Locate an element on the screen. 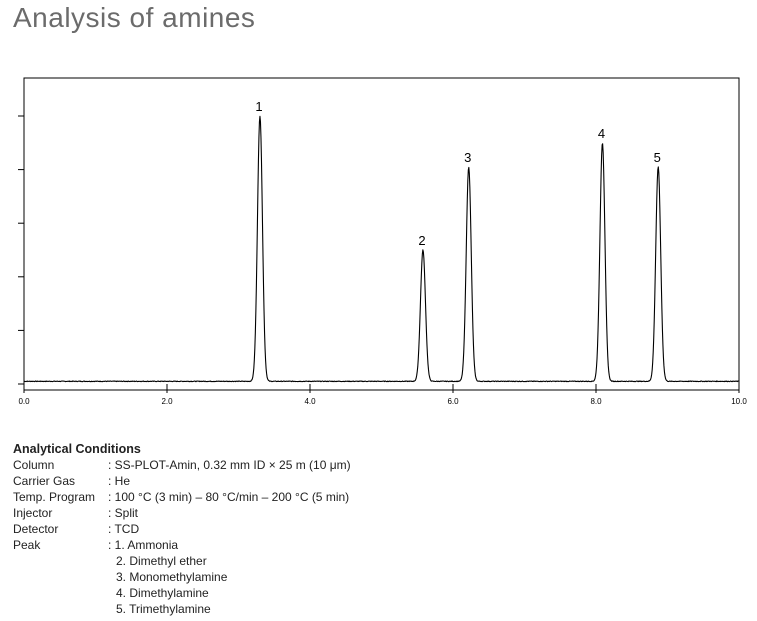 The width and height of the screenshot is (757, 621). condition-value: : TCD is located at coordinates (124, 529).